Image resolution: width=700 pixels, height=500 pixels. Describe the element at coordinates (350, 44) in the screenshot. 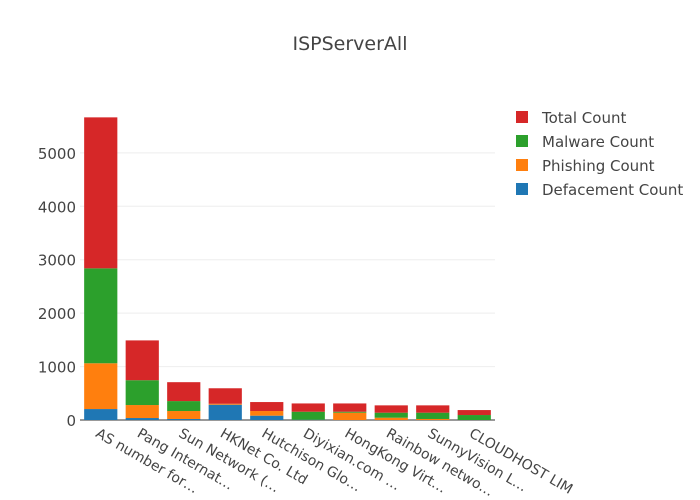

I see `chart-title: ISPServerAll` at that location.